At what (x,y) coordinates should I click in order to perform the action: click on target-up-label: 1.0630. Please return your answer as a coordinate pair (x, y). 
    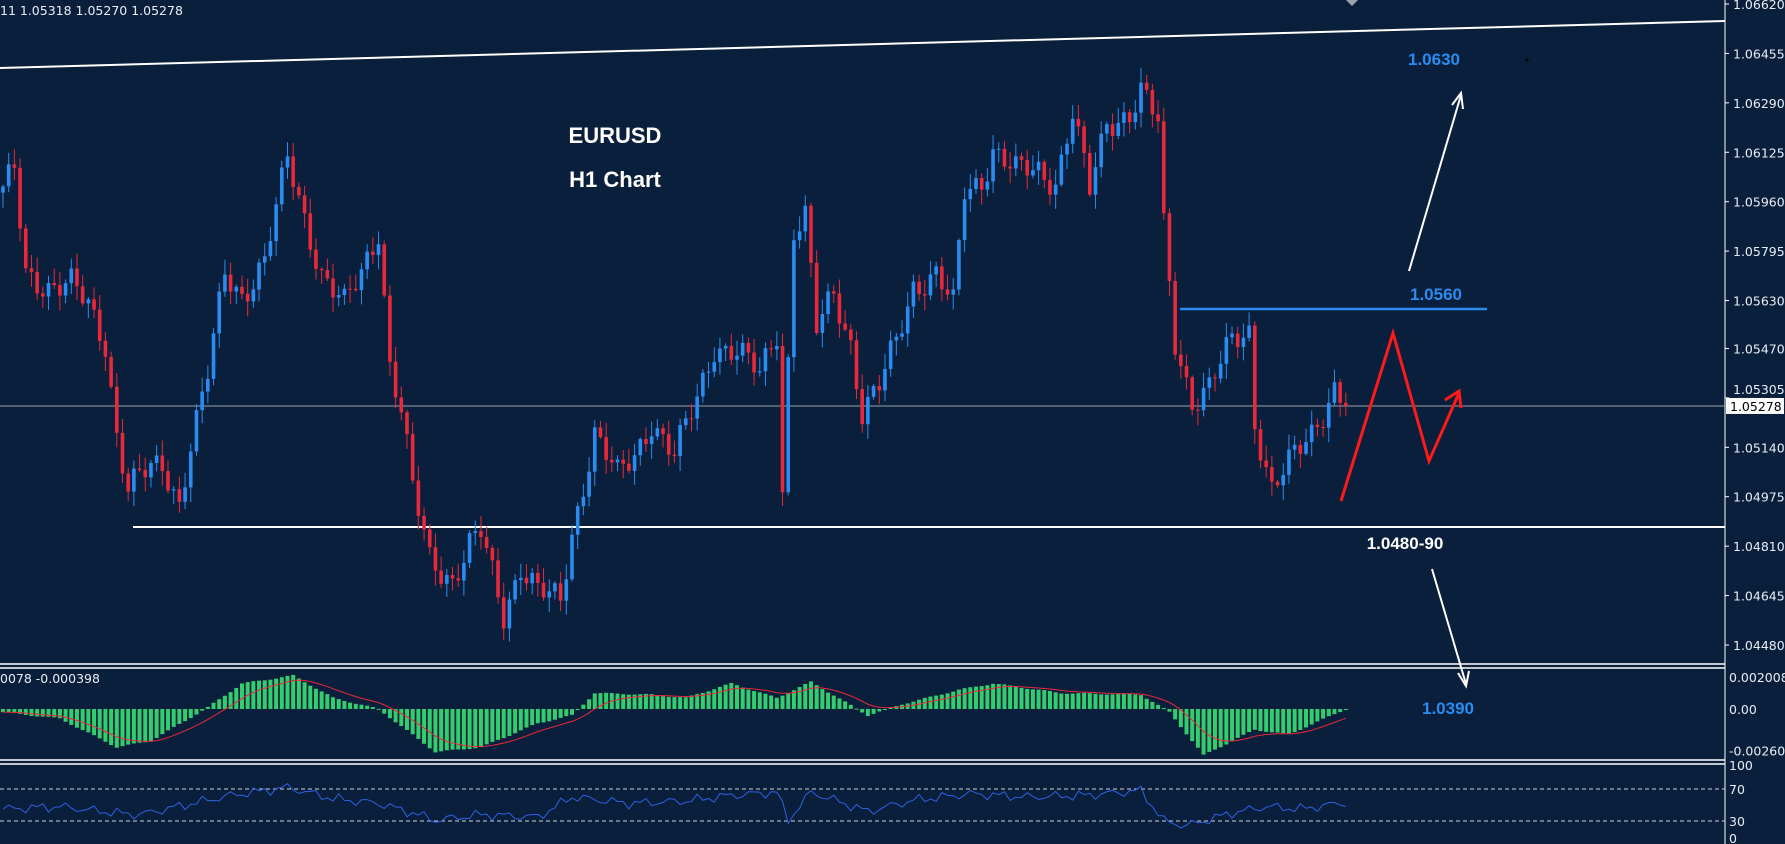
    Looking at the image, I should click on (1434, 59).